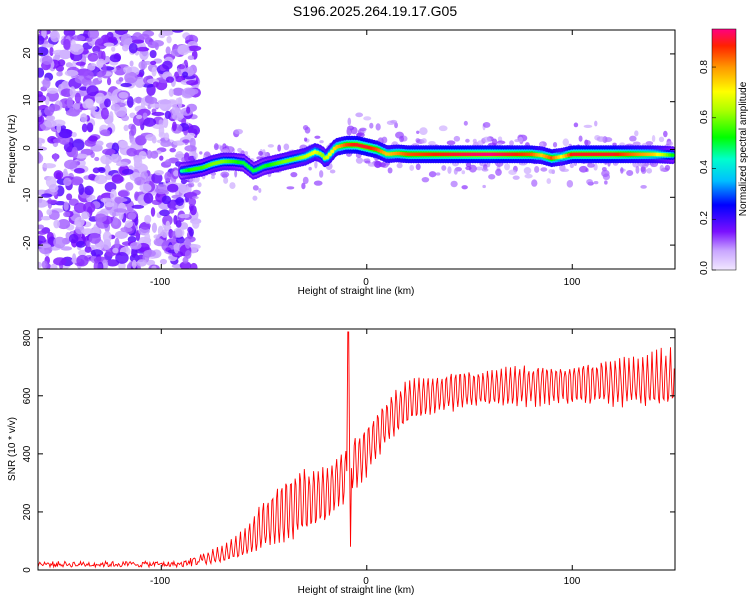 The image size is (750, 605). Describe the element at coordinates (12, 149) in the screenshot. I see `heatmap-y-axis-label: Frequency (Hz)` at that location.